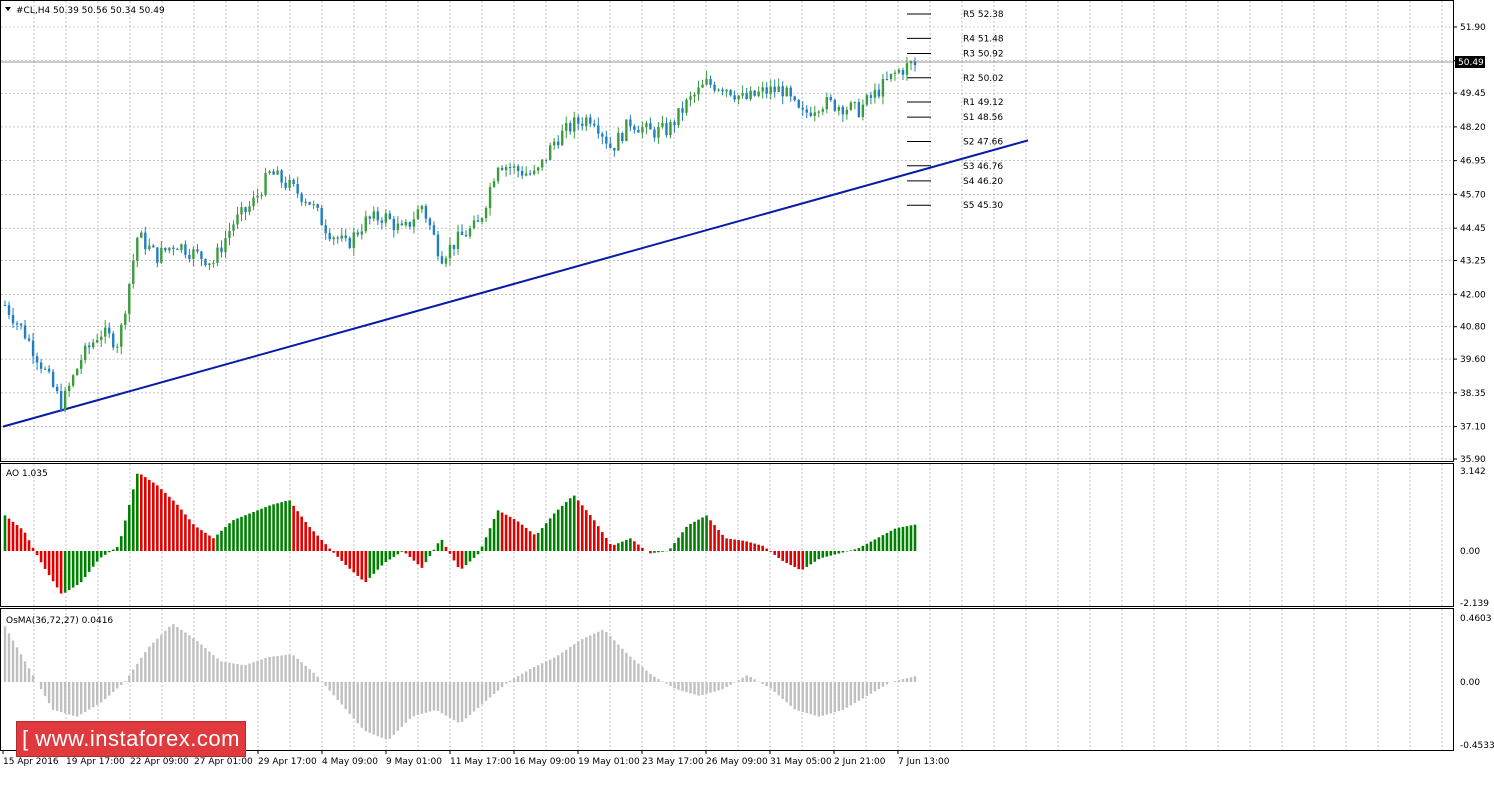 This screenshot has width=1494, height=790. What do you see at coordinates (983, 54) in the screenshot?
I see `pivot-label: R3 50.92` at bounding box center [983, 54].